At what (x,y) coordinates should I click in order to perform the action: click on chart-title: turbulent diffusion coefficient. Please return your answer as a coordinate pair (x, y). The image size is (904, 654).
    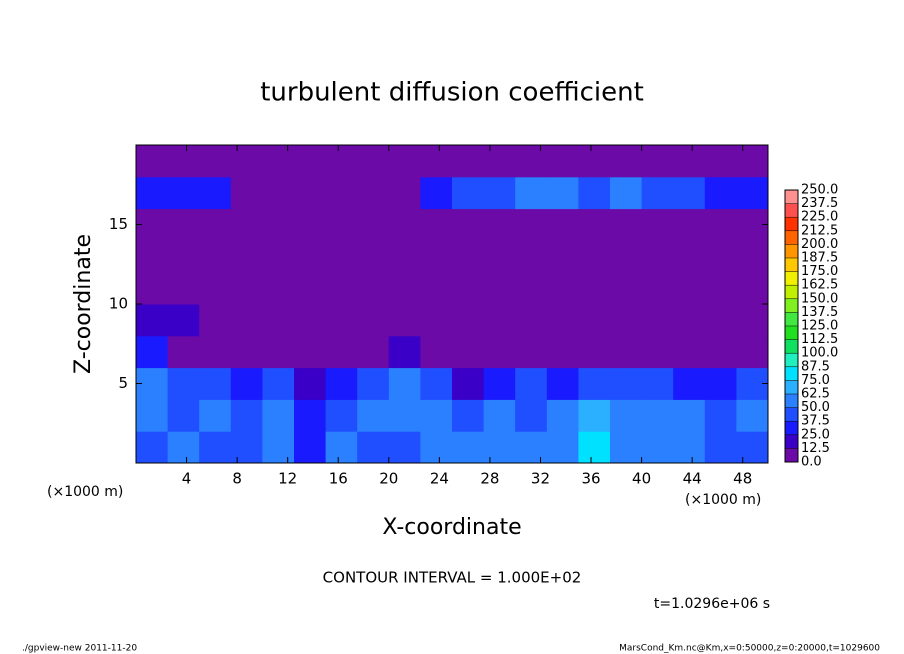
    Looking at the image, I should click on (452, 93).